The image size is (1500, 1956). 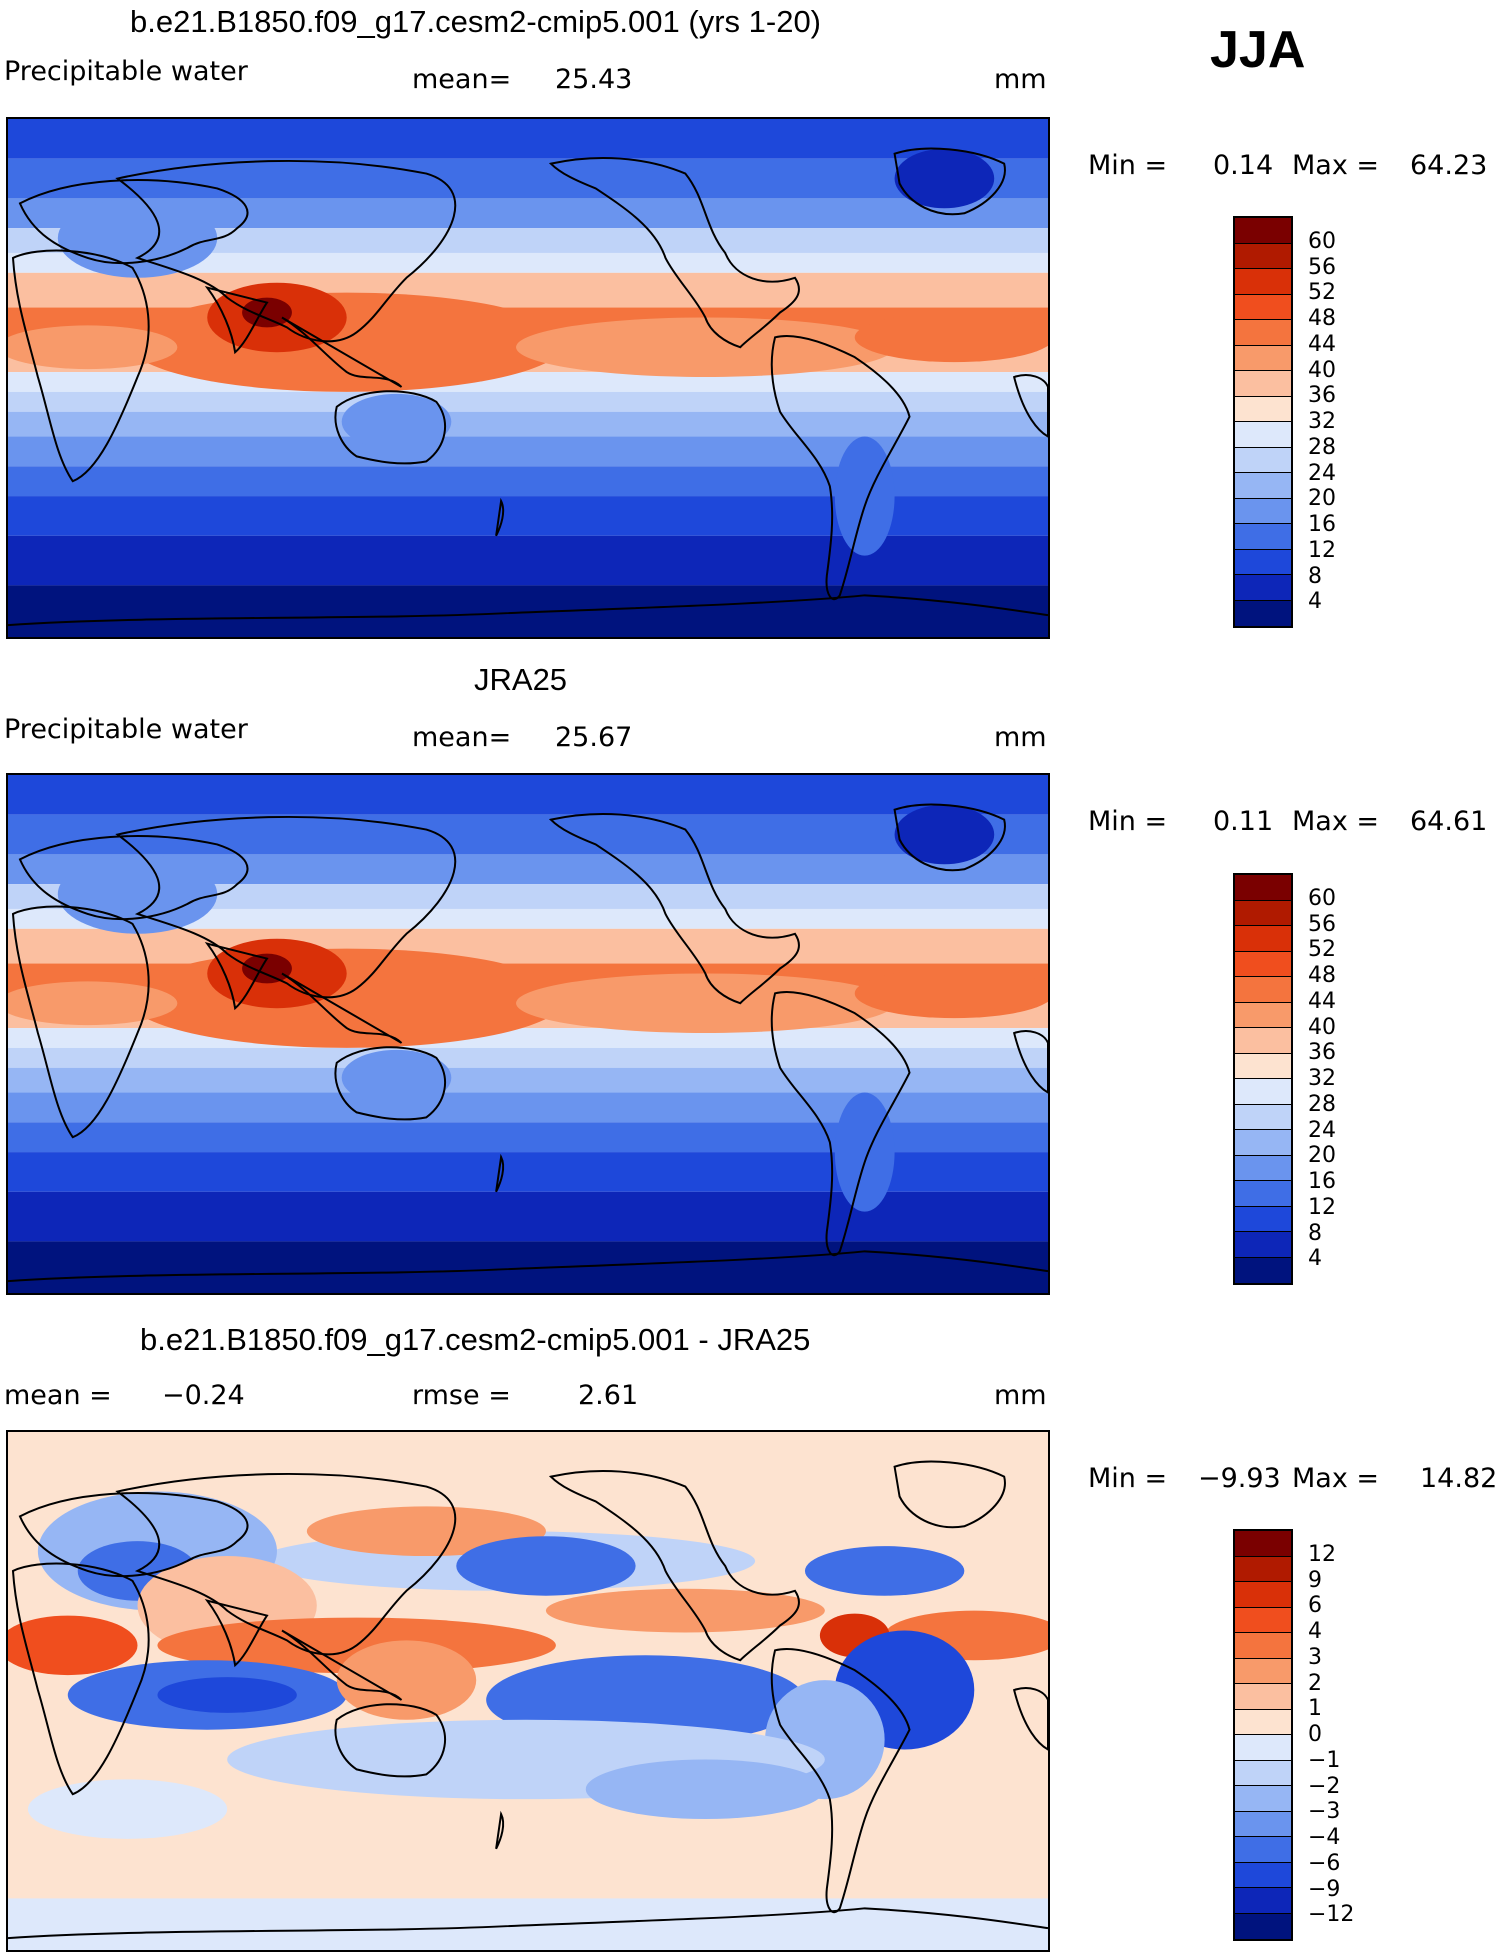 I want to click on colorbar-tick-label: 16, so click(x=1322, y=524).